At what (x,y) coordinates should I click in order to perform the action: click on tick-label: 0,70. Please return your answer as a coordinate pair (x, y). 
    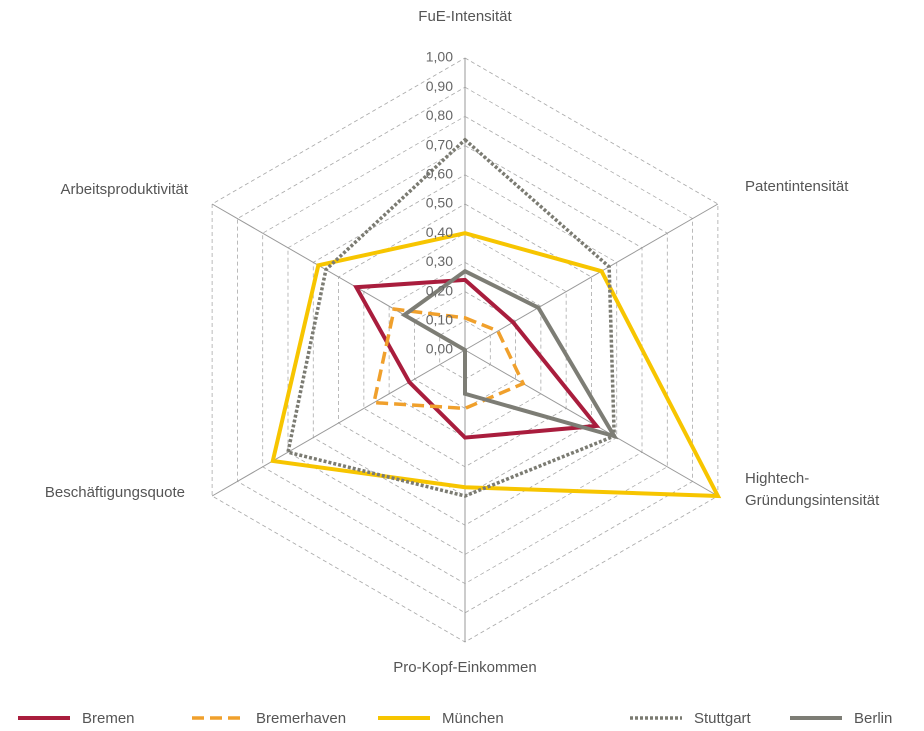
    Looking at the image, I should click on (439, 144).